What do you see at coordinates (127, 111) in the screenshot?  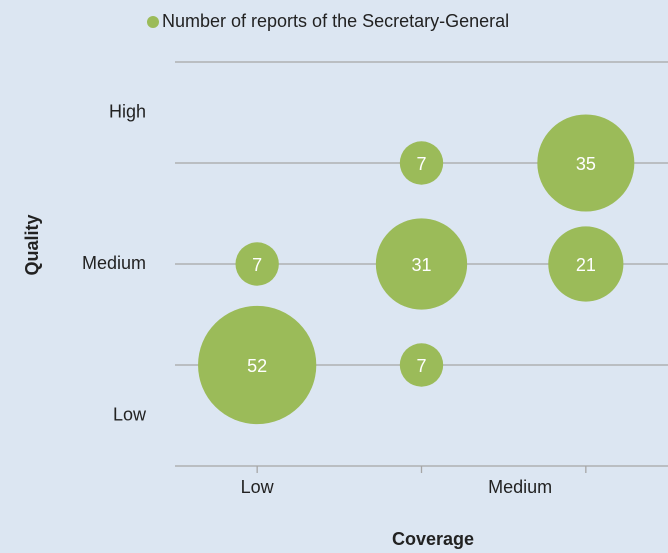 I see `y-tick-label: High` at bounding box center [127, 111].